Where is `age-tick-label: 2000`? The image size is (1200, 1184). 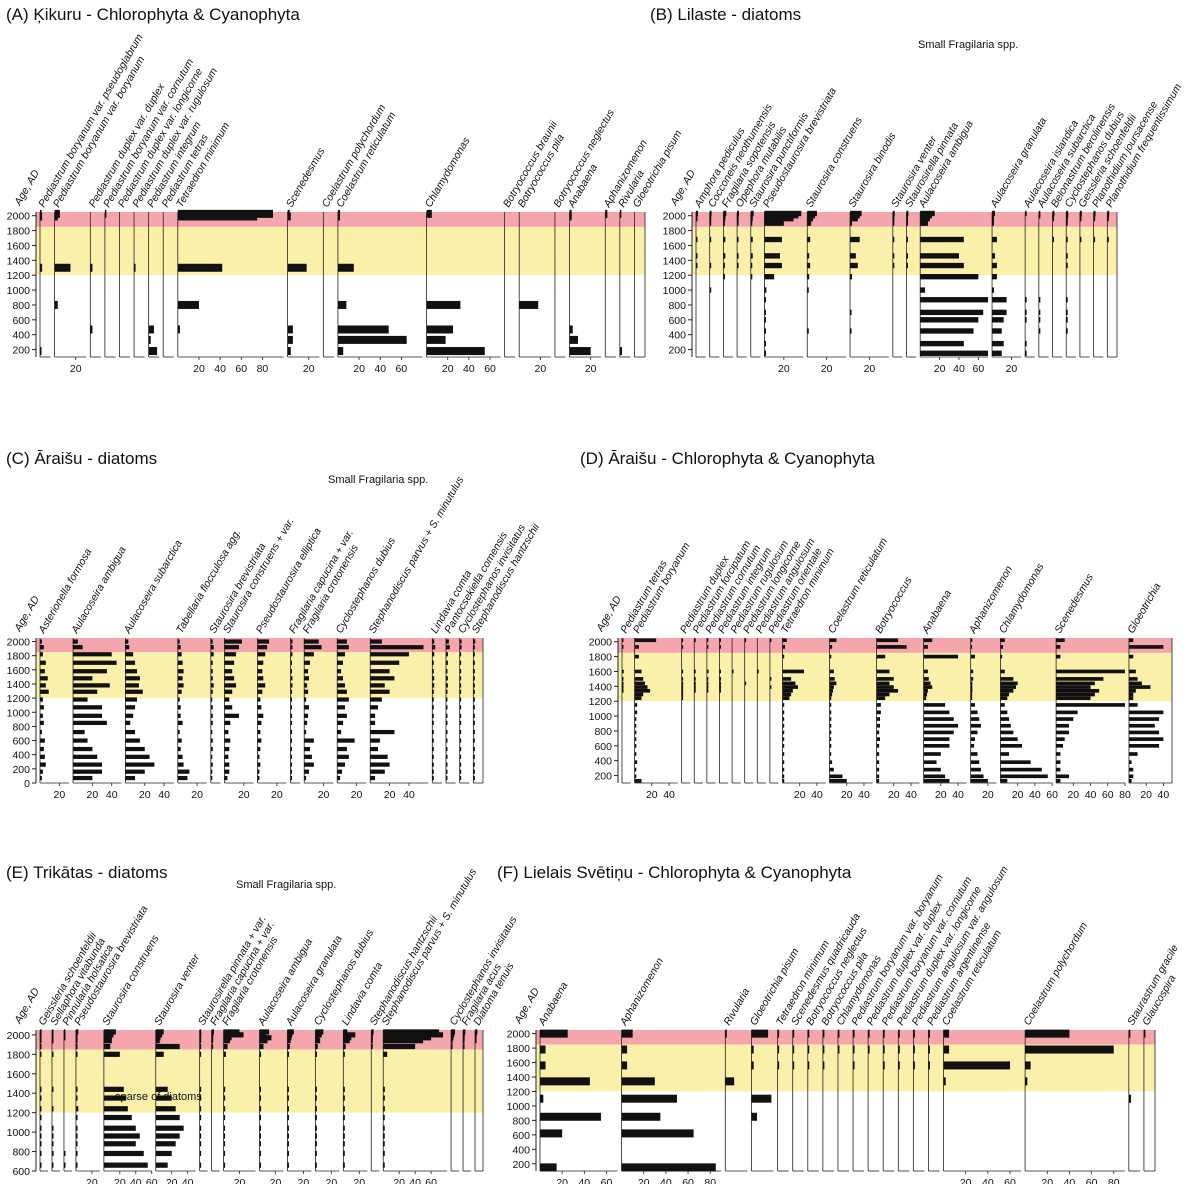 age-tick-label: 2000 is located at coordinates (675, 217).